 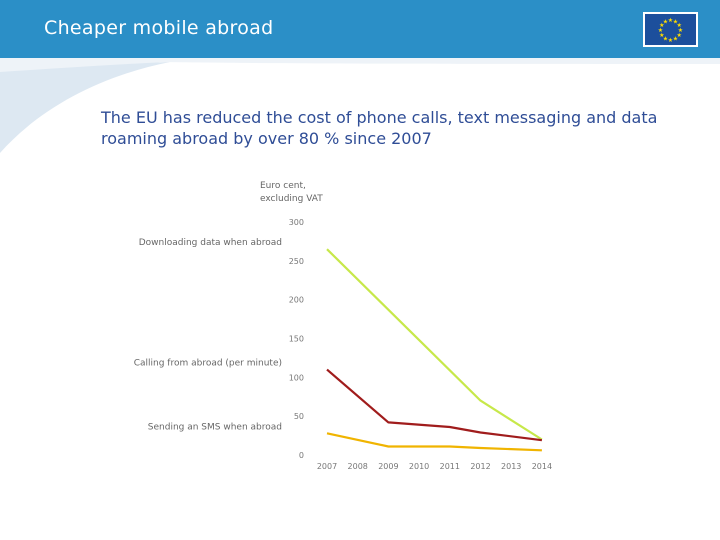 What do you see at coordinates (450, 466) in the screenshot?
I see `x-tick-label: 2011` at bounding box center [450, 466].